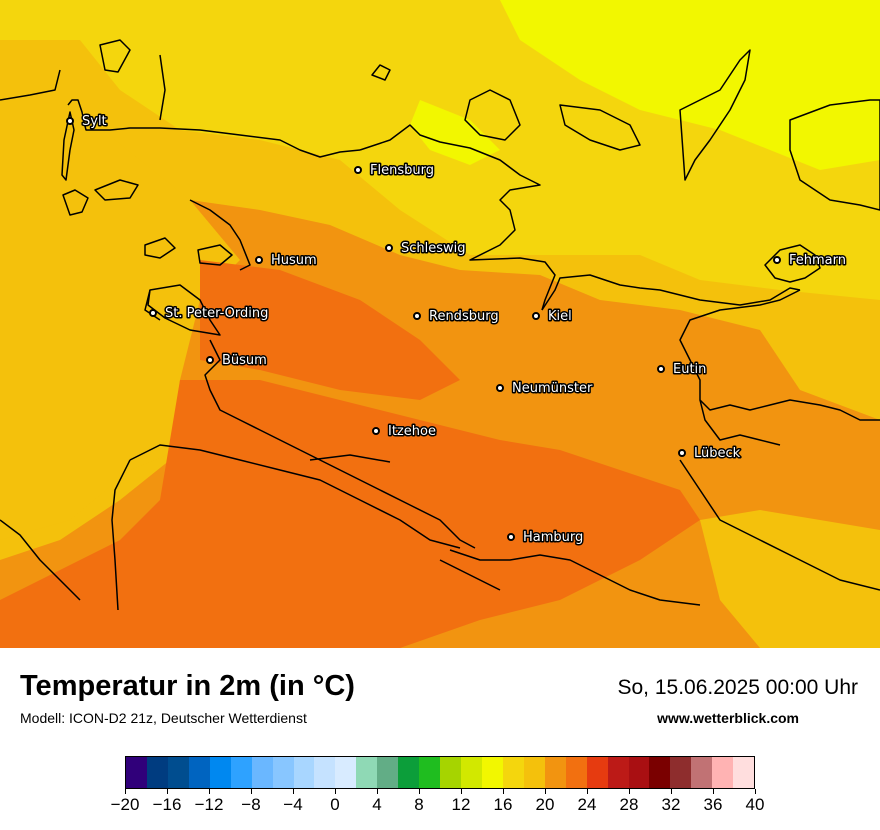 This screenshot has height=830, width=880. What do you see at coordinates (216, 313) in the screenshot?
I see `city-label: St. Peter-Ording` at bounding box center [216, 313].